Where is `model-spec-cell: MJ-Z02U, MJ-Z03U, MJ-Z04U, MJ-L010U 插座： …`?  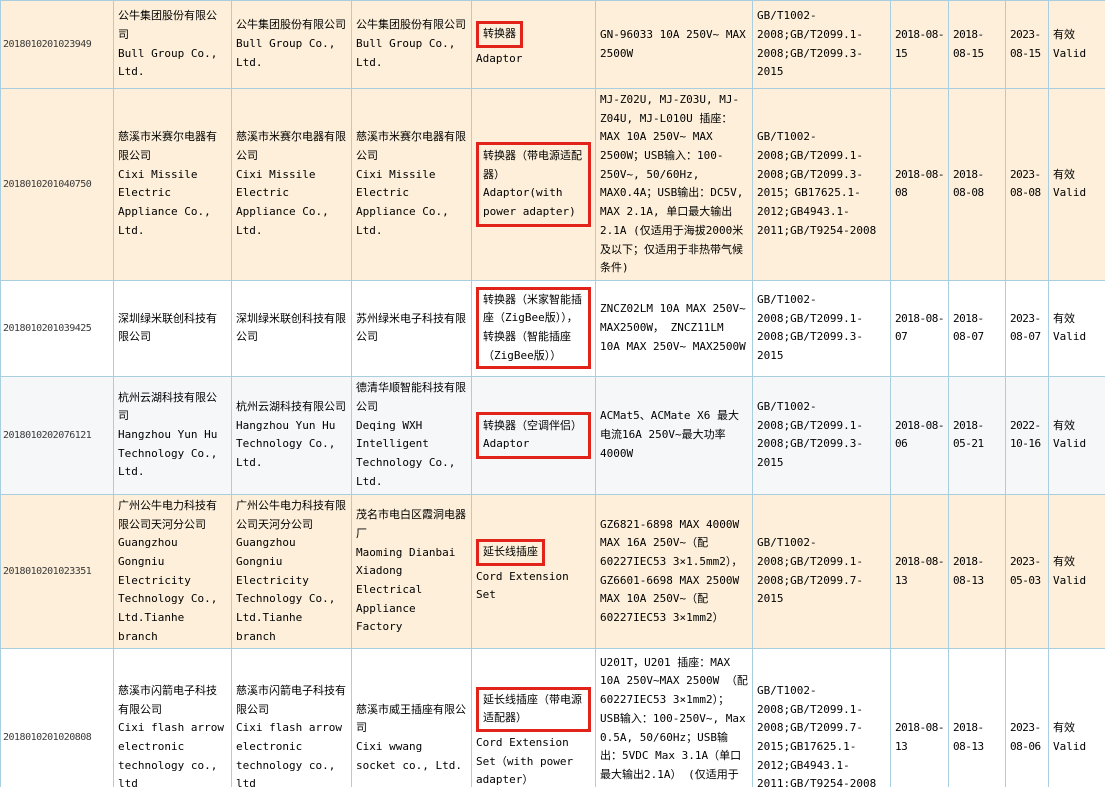
model-spec-cell: MJ-Z02U, MJ-Z03U, MJ-Z04U, MJ-L010U 插座： … is located at coordinates (674, 184).